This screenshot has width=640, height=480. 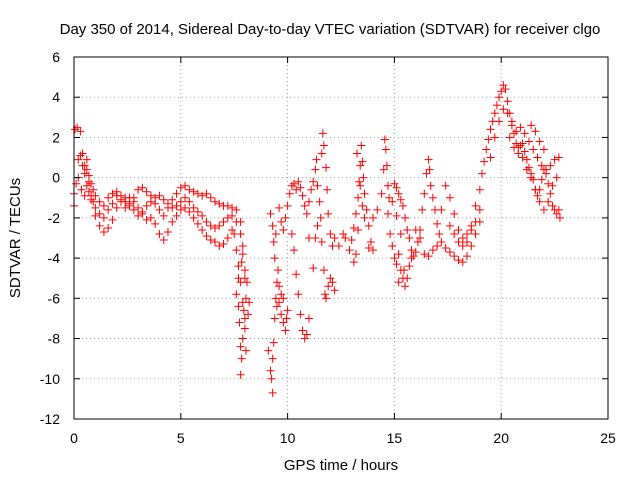 I want to click on series-scatter-8h, so click(x=243, y=318).